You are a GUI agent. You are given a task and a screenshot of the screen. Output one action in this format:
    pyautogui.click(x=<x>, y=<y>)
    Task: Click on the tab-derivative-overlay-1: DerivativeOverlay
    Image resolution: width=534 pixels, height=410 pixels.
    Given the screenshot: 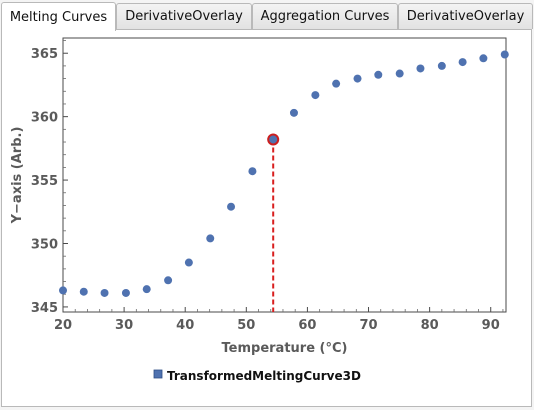 What is the action you would take?
    pyautogui.click(x=184, y=16)
    